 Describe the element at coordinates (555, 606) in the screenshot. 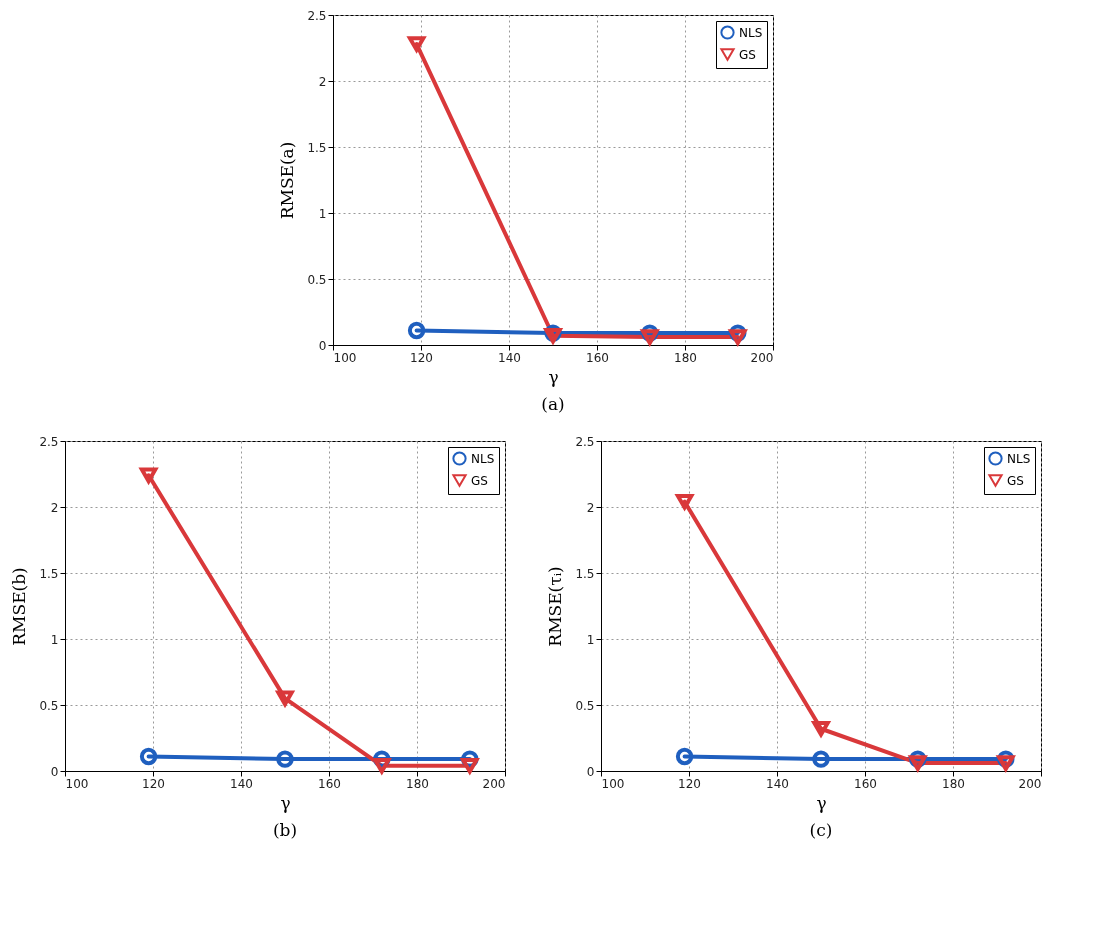

I see `y-axis-title: RMSE(τᵢ)` at that location.